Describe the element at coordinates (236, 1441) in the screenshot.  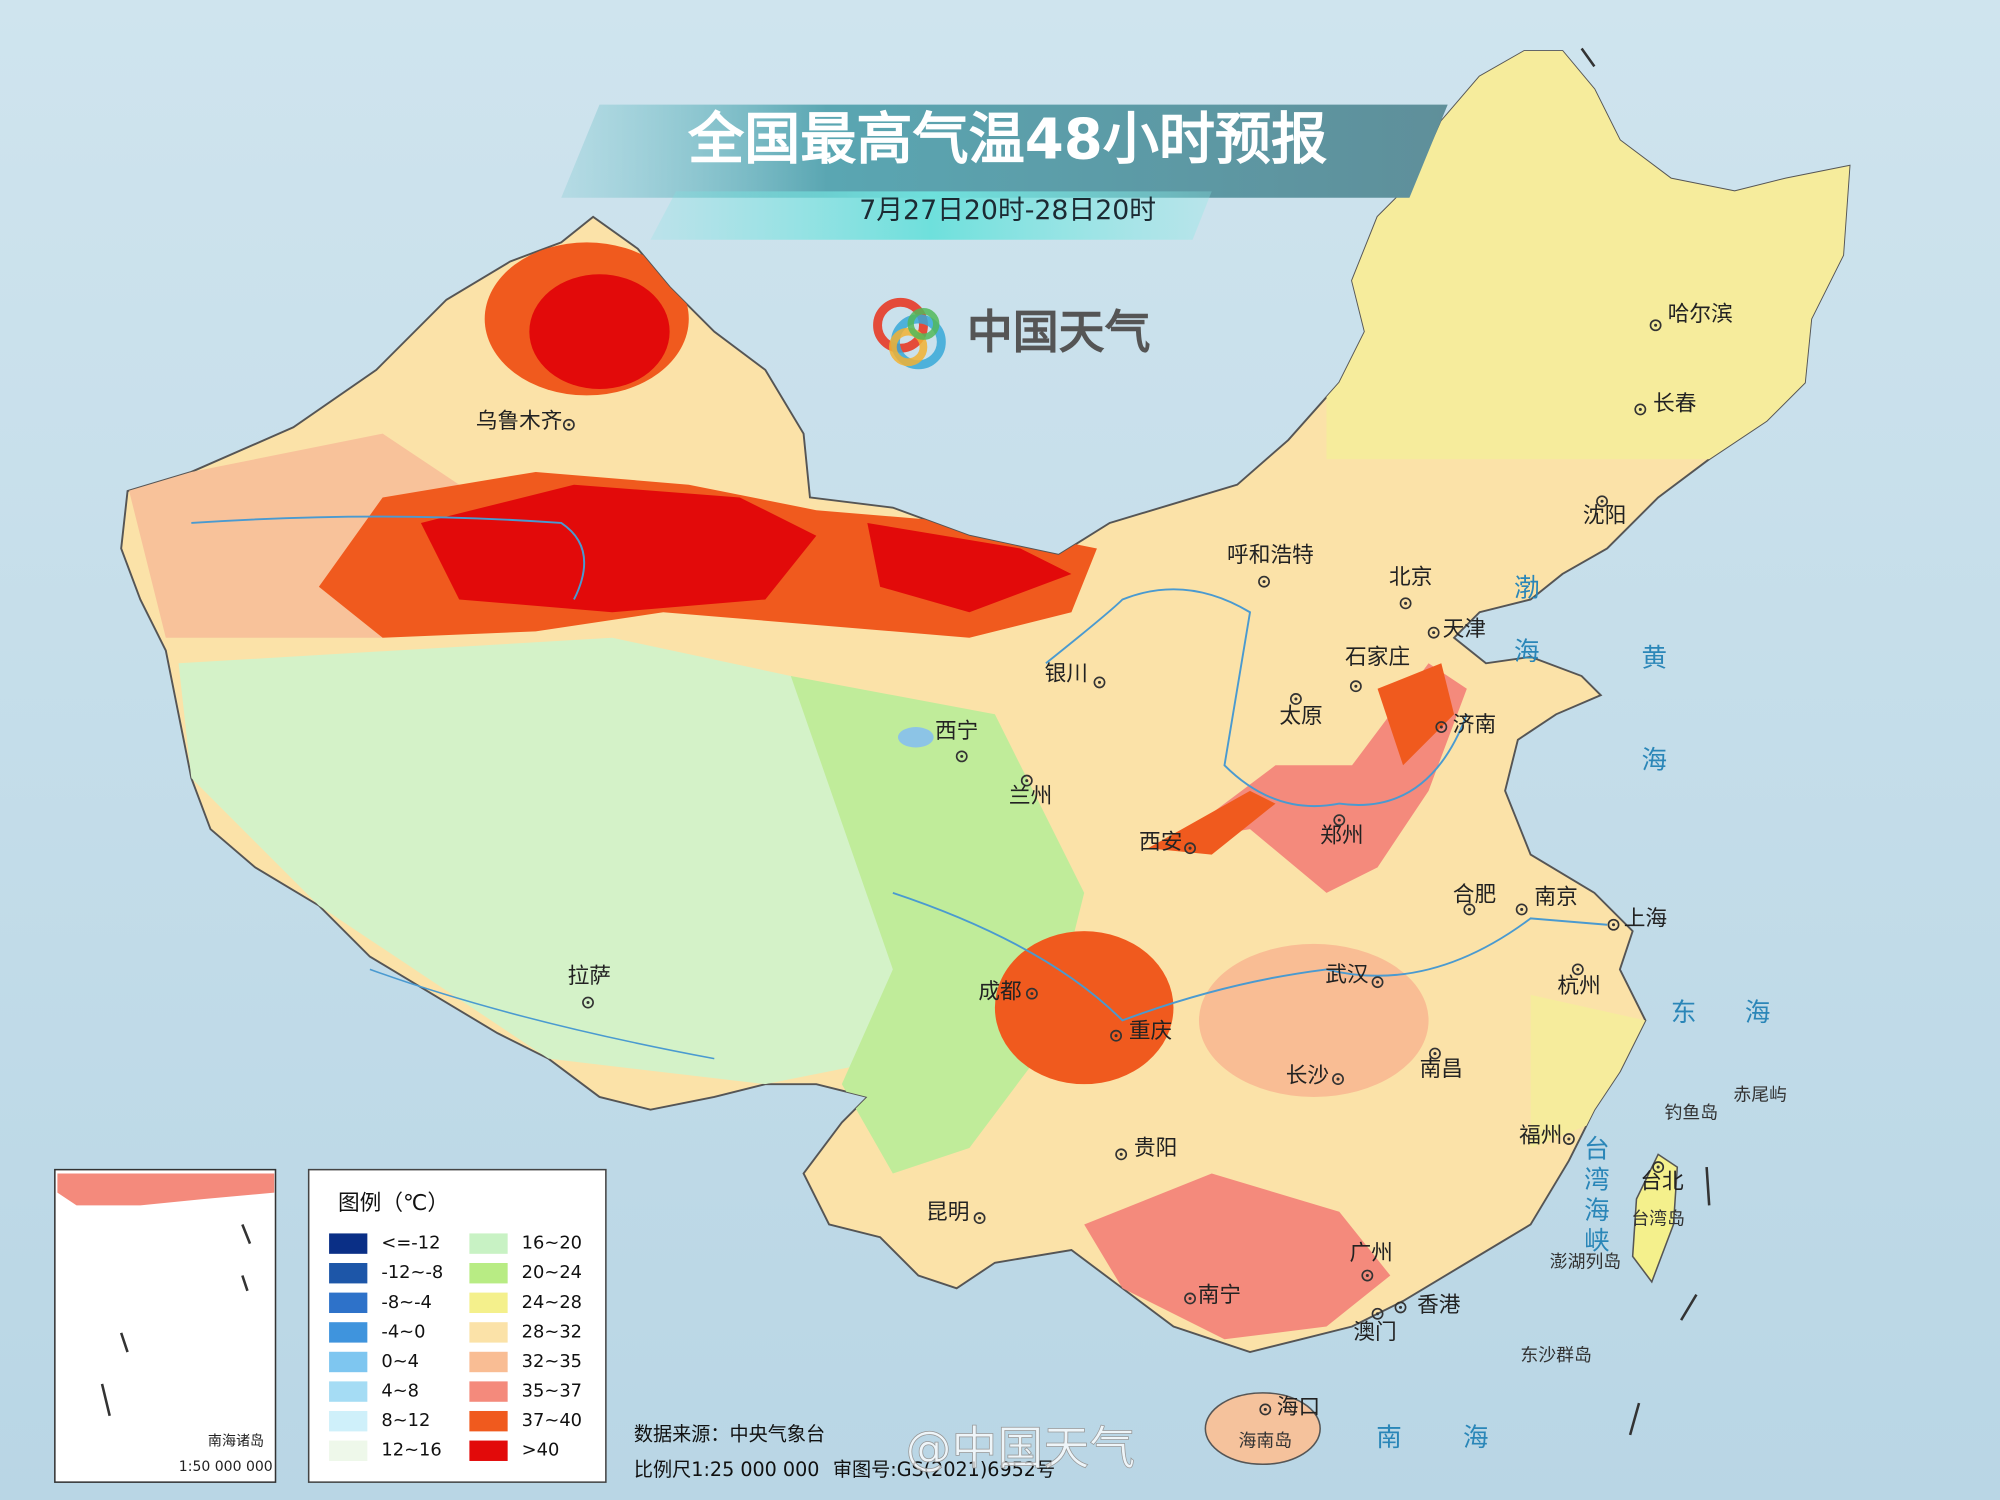
I see `inset-title: 南海诸岛` at that location.